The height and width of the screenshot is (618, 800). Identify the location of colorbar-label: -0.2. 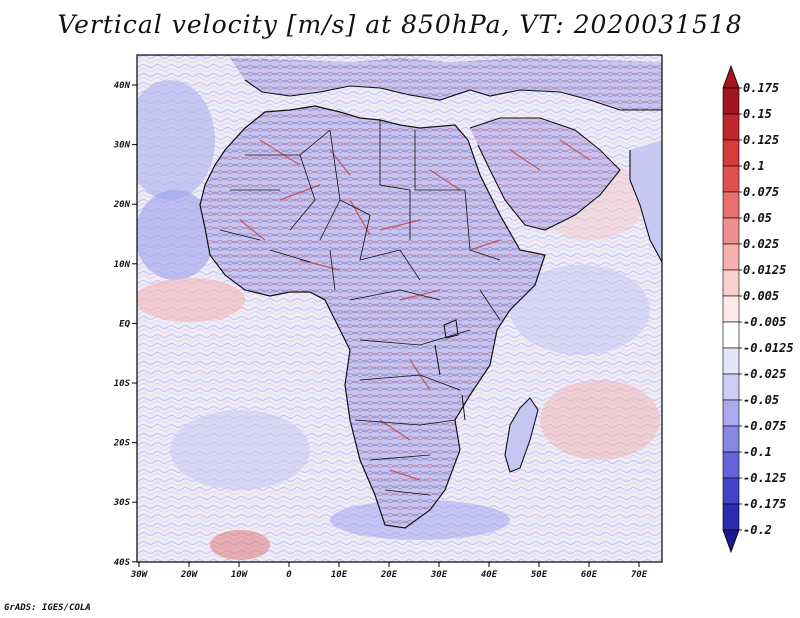
(757, 530).